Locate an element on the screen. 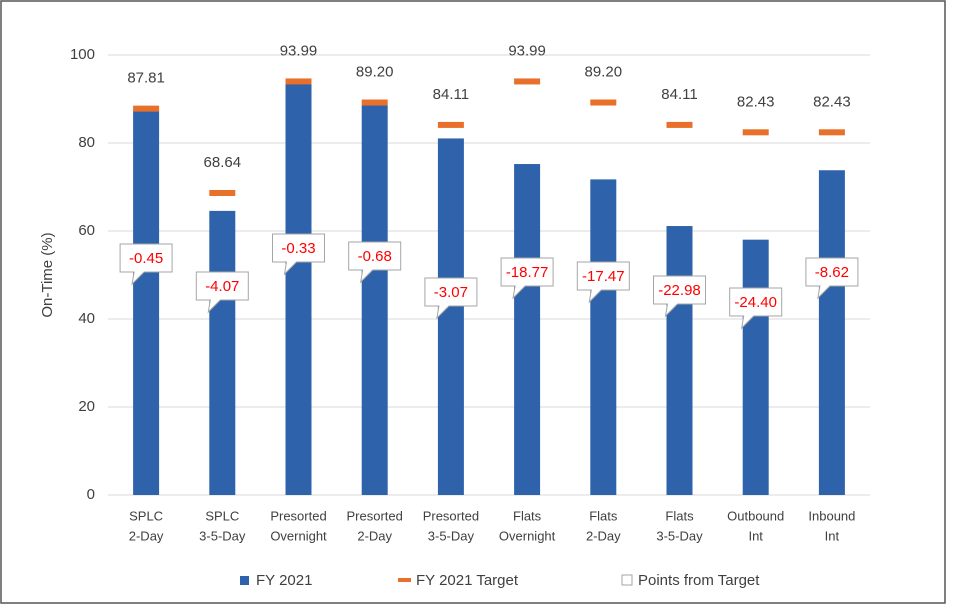 Image resolution: width=953 pixels, height=616 pixels. target-label: 68.64 is located at coordinates (223, 162).